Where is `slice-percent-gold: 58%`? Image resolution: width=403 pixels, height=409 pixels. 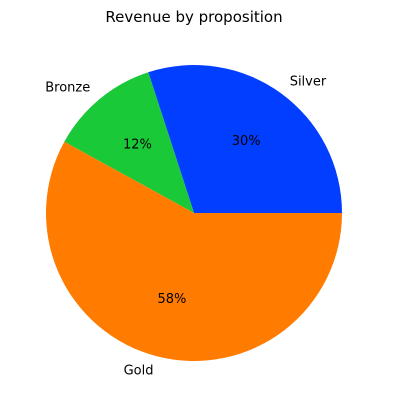 slice-percent-gold: 58% is located at coordinates (171, 299).